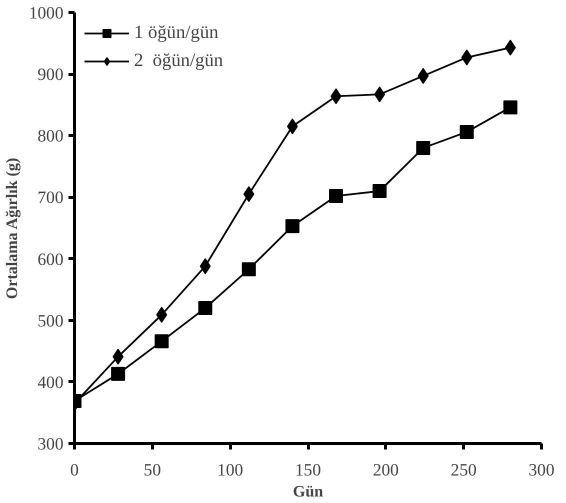  I want to click on legend-label: 2 öğün/gün, so click(179, 61).